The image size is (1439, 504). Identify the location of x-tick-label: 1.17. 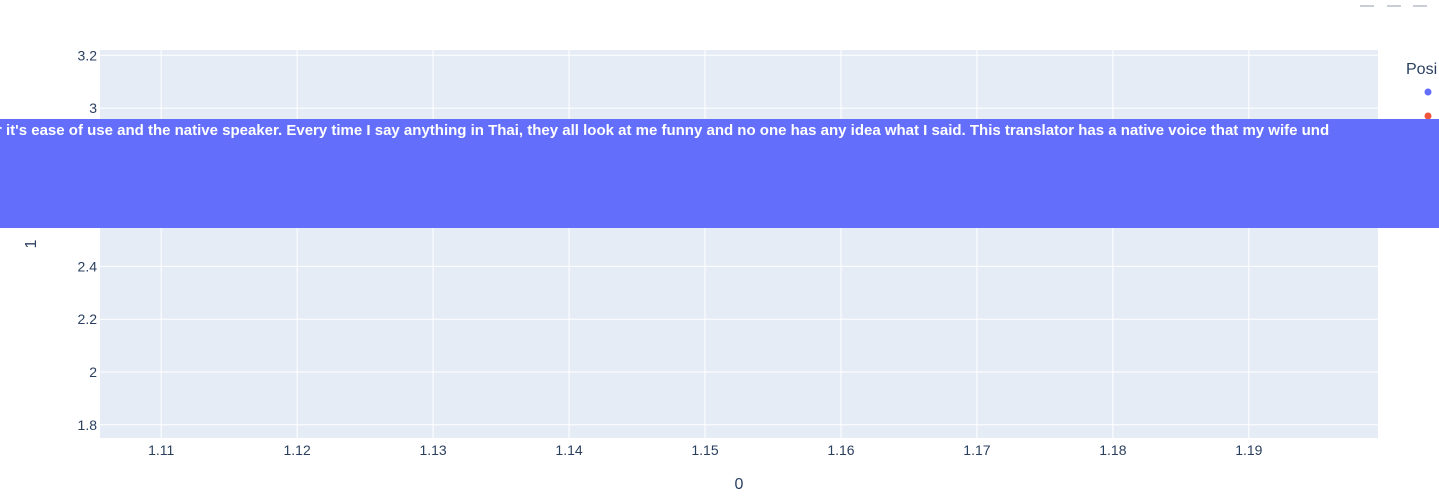
(976, 450).